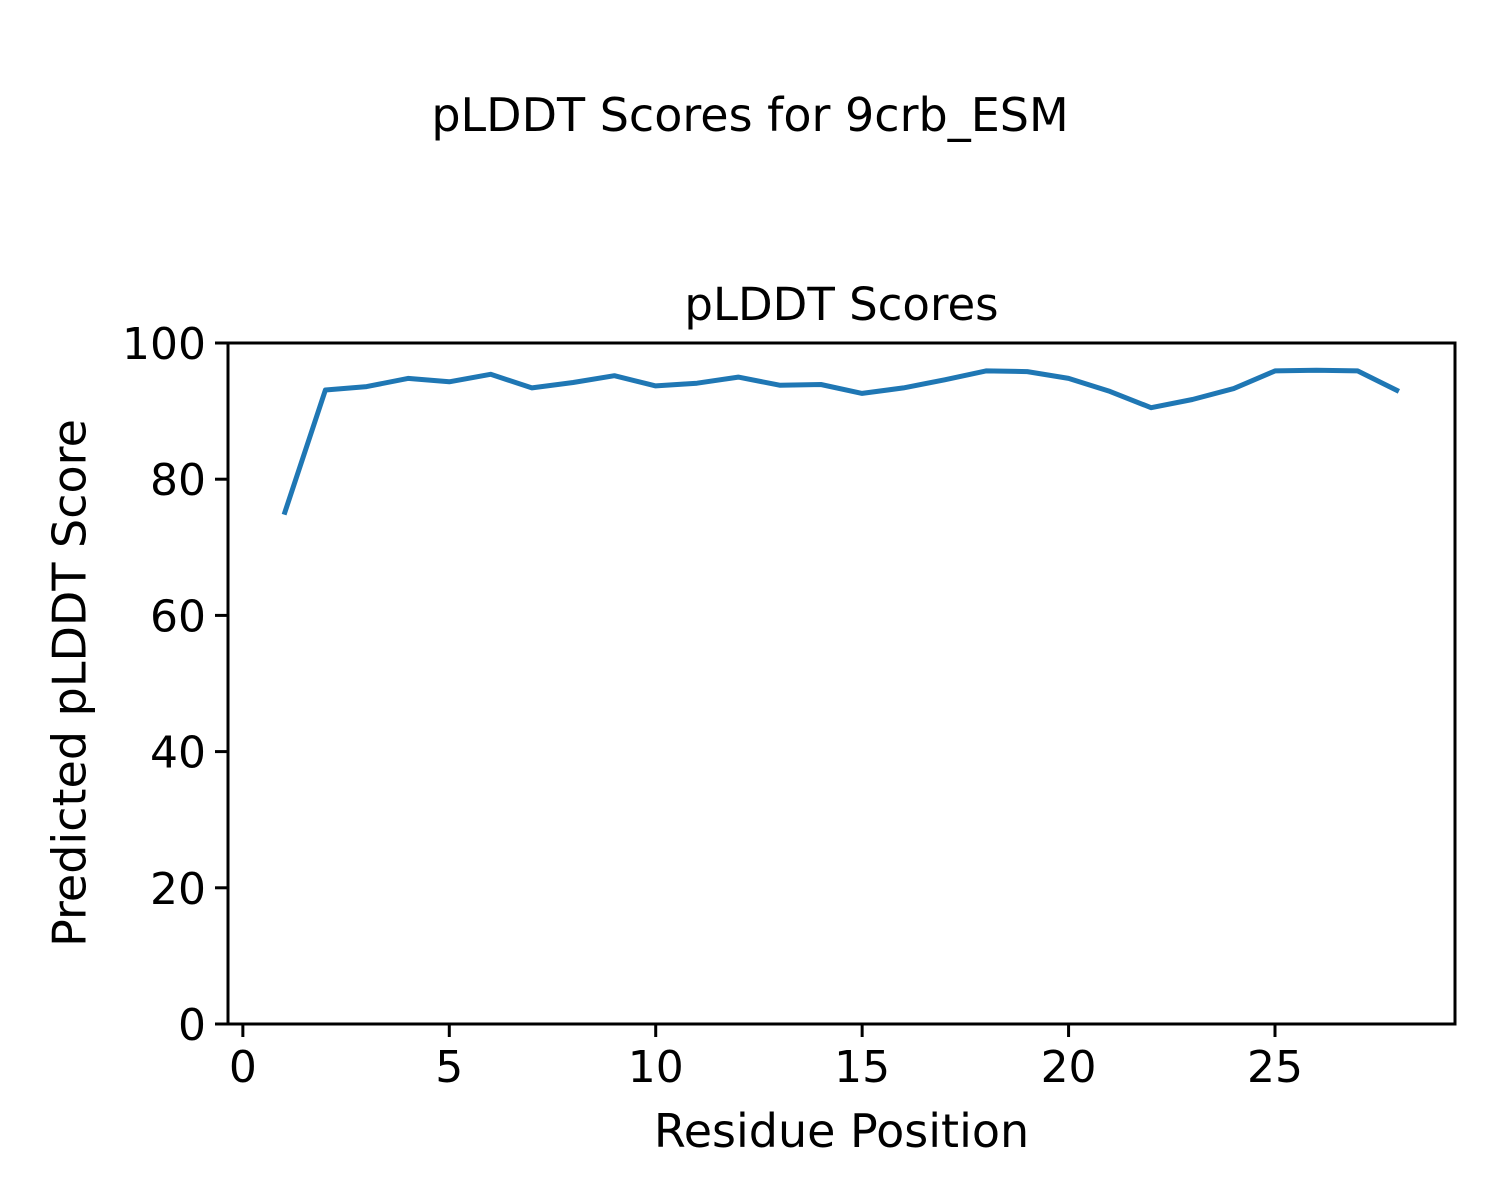 The width and height of the screenshot is (1500, 1200). What do you see at coordinates (862, 1067) in the screenshot?
I see `x-tick-label: 15` at bounding box center [862, 1067].